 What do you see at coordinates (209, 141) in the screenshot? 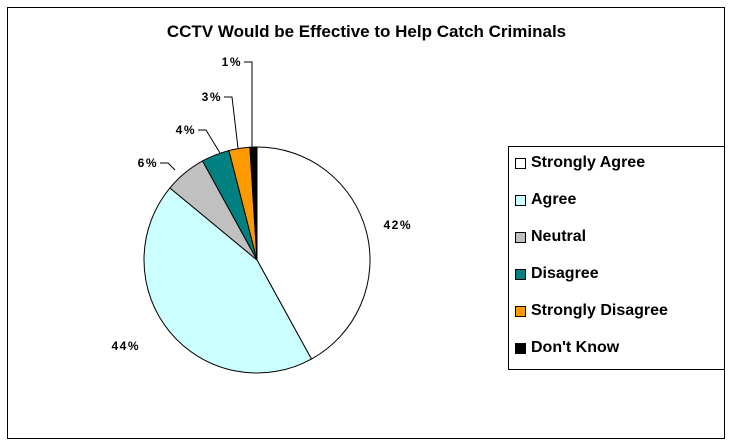
I see `leader-line-disagree` at bounding box center [209, 141].